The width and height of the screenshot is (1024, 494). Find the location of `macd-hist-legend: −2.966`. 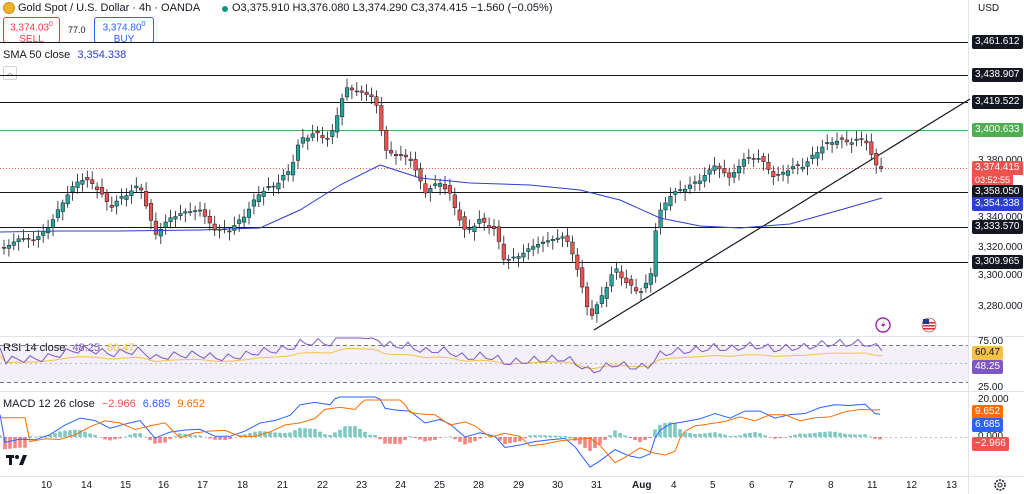

macd-hist-legend: −2.966 is located at coordinates (118, 404).